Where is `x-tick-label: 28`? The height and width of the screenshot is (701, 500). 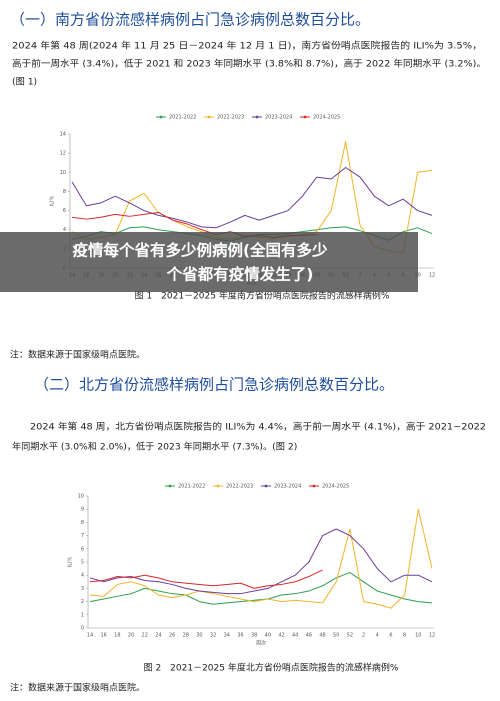 x-tick-label: 28 is located at coordinates (186, 636).